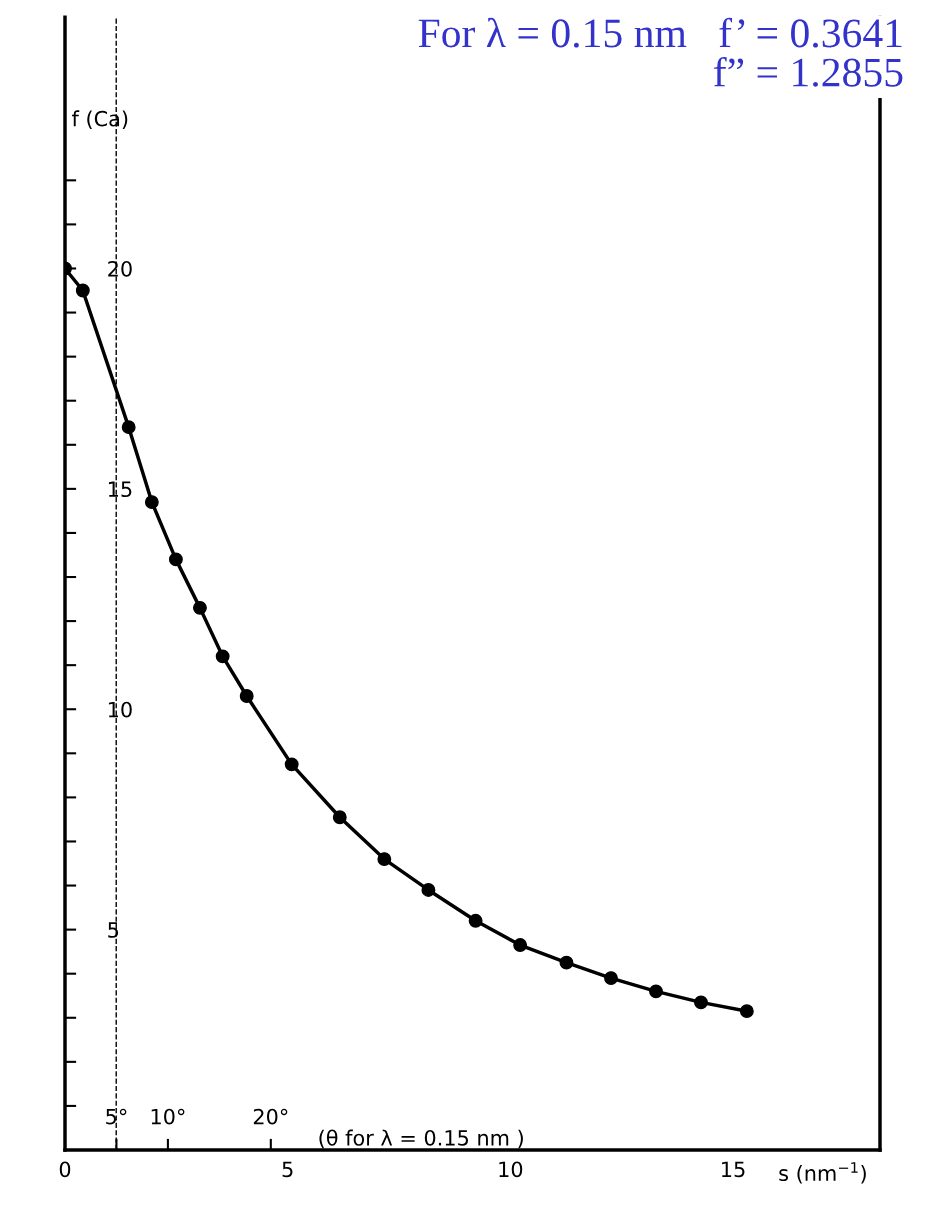 Image resolution: width=932 pixels, height=1207 pixels. I want to click on y-tick-label: 5, so click(113, 930).